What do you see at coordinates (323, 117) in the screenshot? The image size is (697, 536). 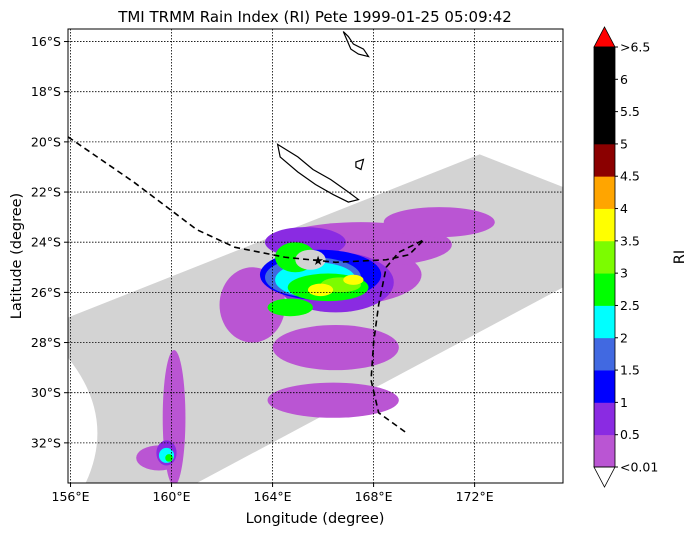 I see `coastlines` at bounding box center [323, 117].